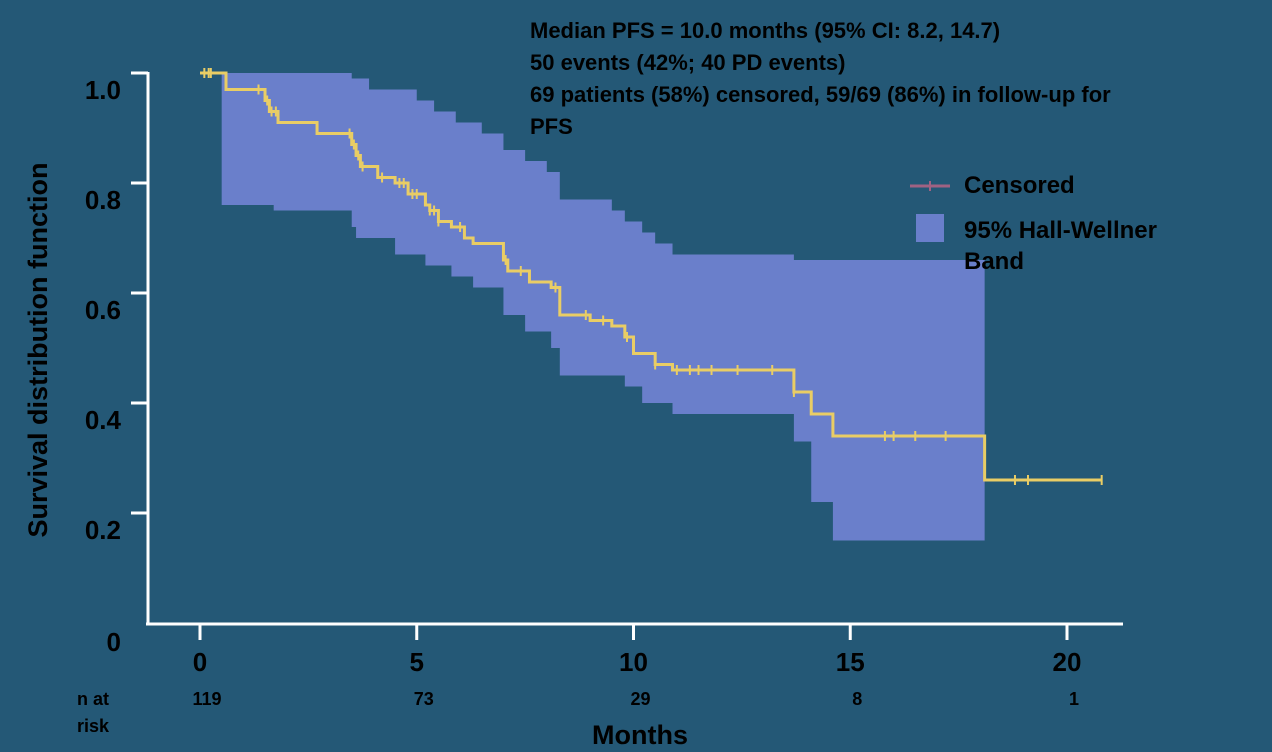  What do you see at coordinates (1067, 662) in the screenshot?
I see `x-tick-label: 20` at bounding box center [1067, 662].